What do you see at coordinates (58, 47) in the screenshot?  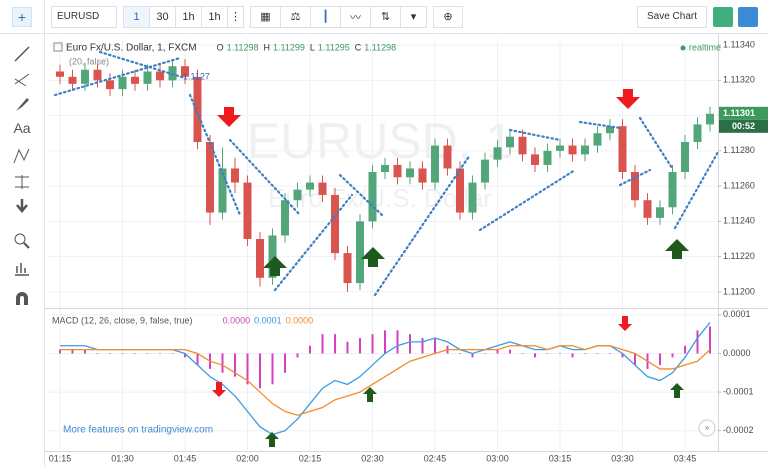 I see `collapse-icon` at bounding box center [58, 47].